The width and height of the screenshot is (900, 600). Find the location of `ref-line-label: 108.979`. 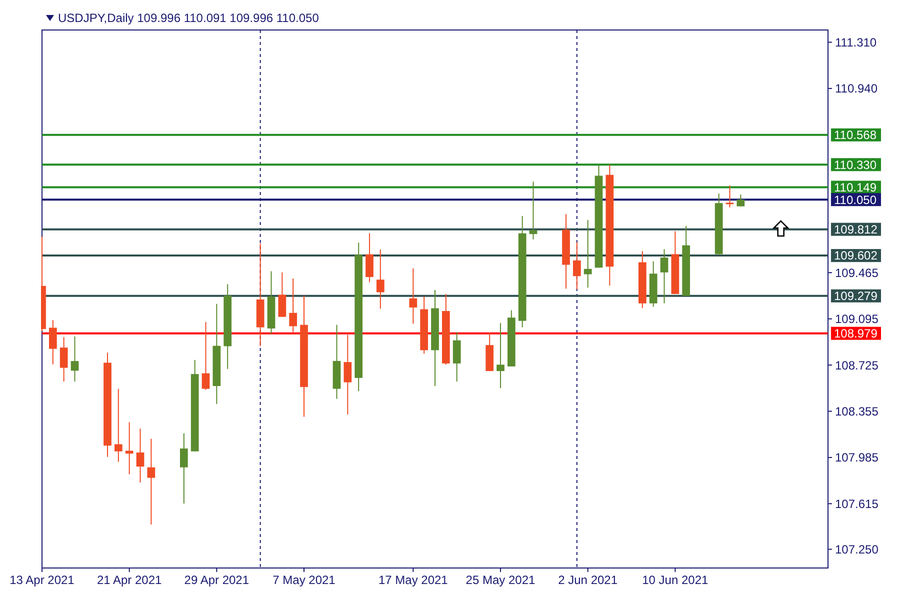

ref-line-label: 108.979 is located at coordinates (856, 333).